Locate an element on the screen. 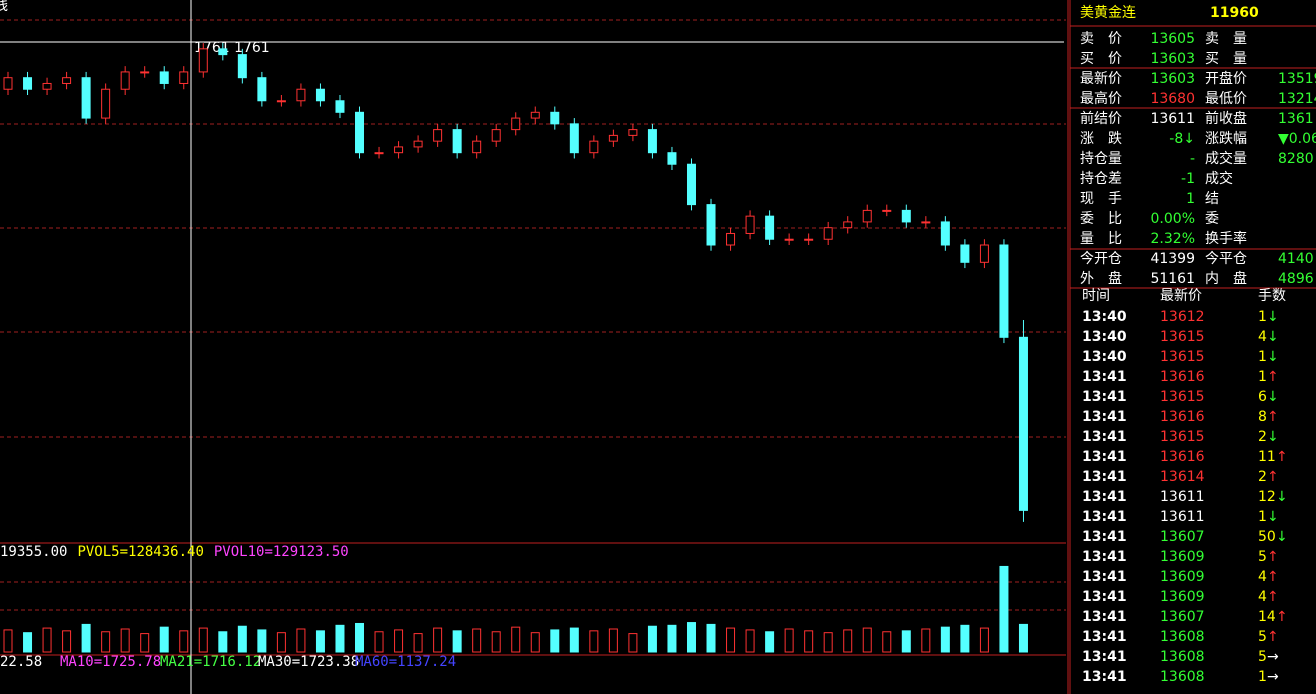 This screenshot has height=694, width=1316. trade-header: 时间 is located at coordinates (1096, 296).